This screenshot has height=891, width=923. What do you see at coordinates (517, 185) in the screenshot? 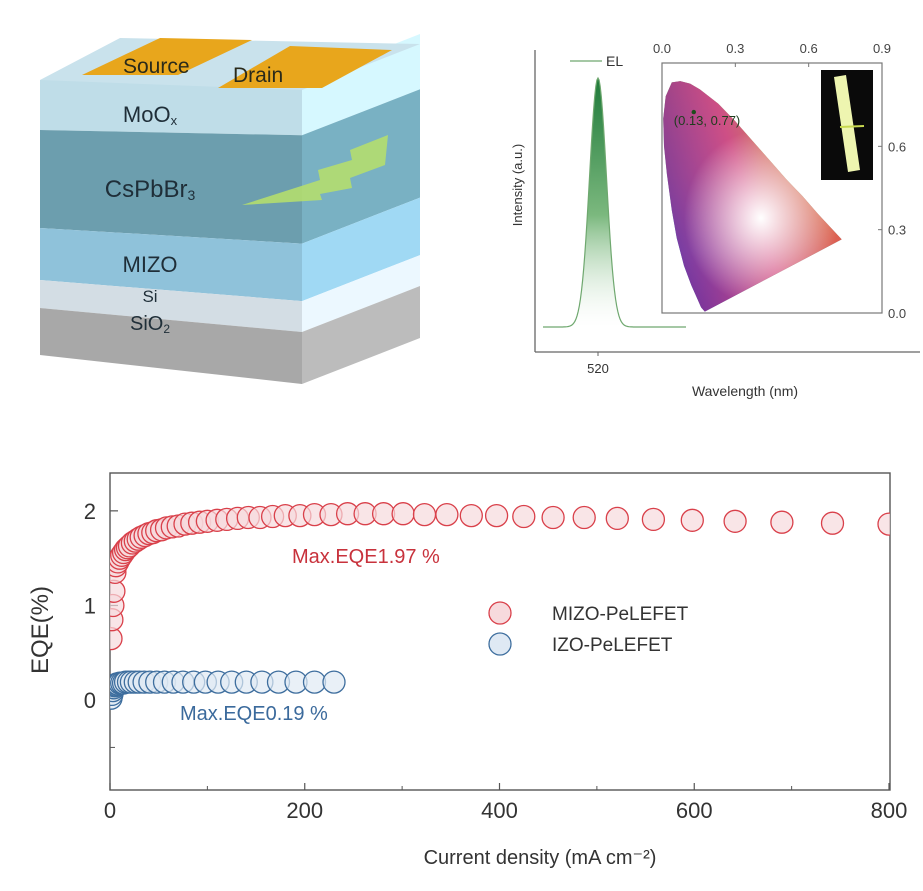
I see `el-y-axis-label: Intensity (a.u.)` at bounding box center [517, 185].